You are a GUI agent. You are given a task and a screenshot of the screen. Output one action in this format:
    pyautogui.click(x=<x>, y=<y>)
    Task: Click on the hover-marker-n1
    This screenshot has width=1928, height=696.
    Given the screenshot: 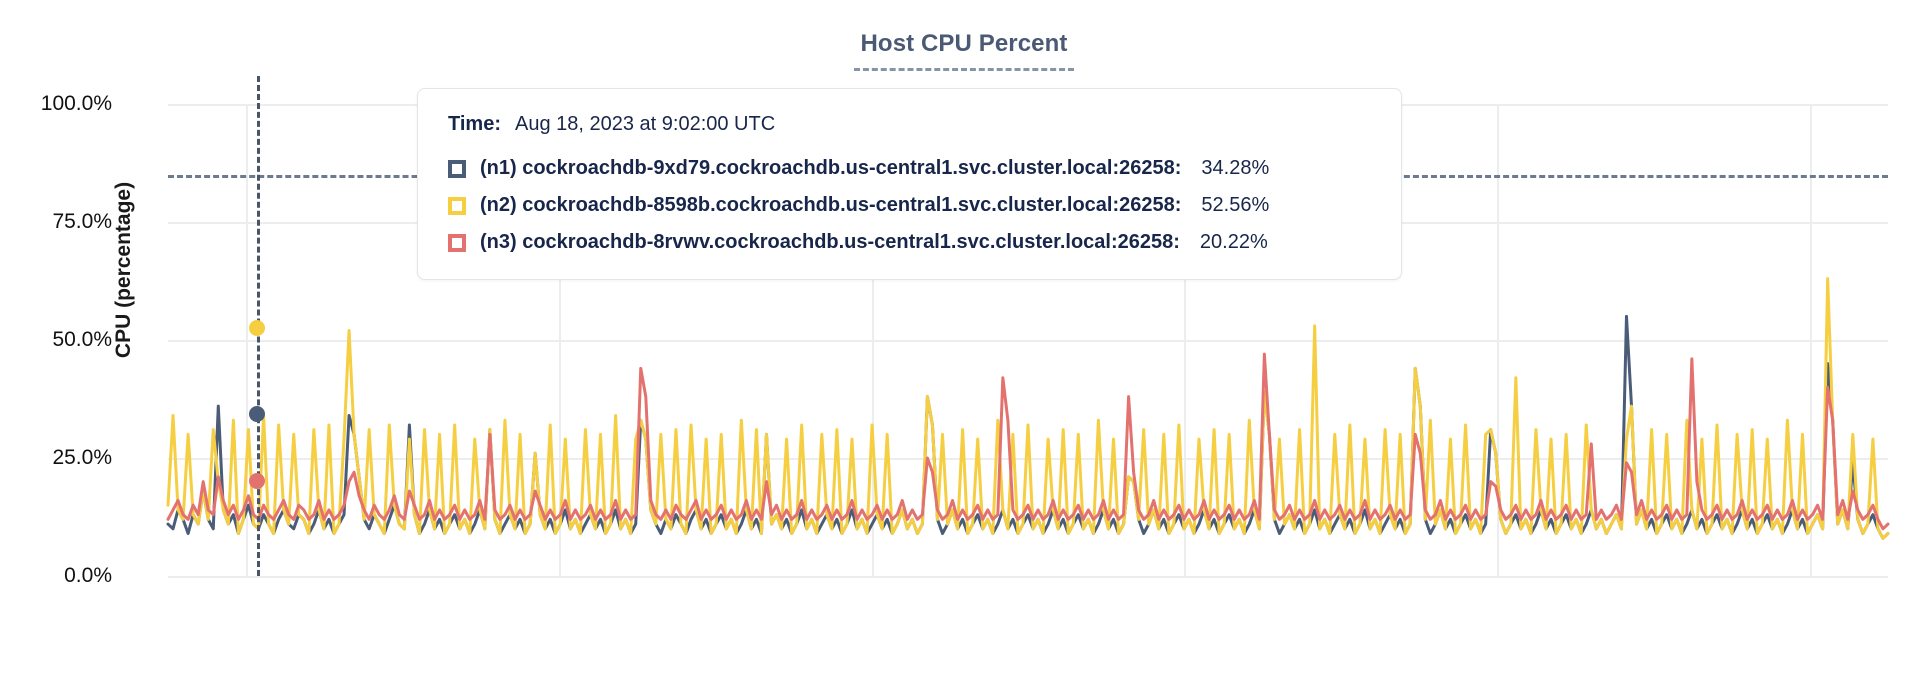 What is the action you would take?
    pyautogui.click(x=256, y=414)
    